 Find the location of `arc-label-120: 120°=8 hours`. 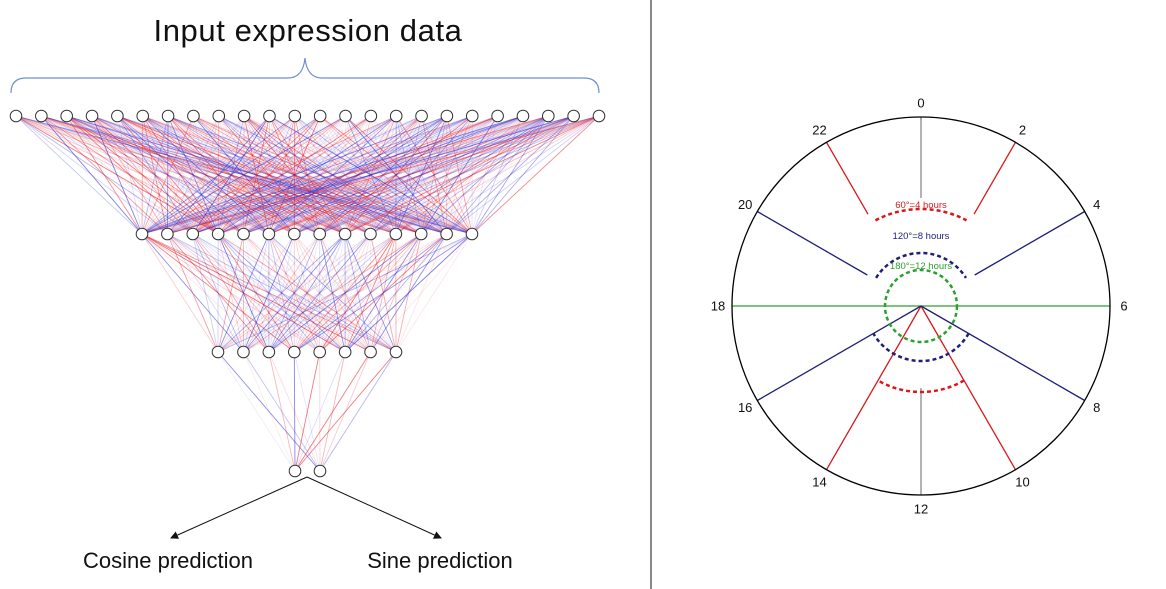

arc-label-120: 120°=8 hours is located at coordinates (921, 236).